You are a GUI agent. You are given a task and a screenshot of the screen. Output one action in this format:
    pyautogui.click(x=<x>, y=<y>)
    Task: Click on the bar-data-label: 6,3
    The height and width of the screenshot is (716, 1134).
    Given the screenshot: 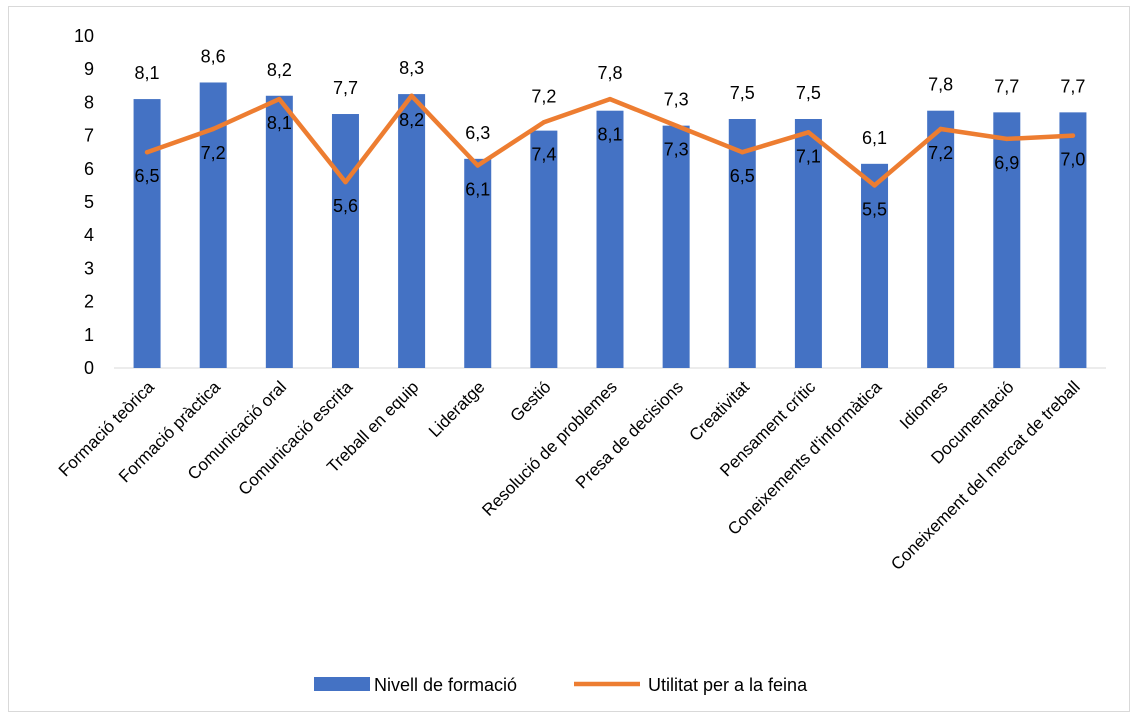 What is the action you would take?
    pyautogui.click(x=477, y=133)
    